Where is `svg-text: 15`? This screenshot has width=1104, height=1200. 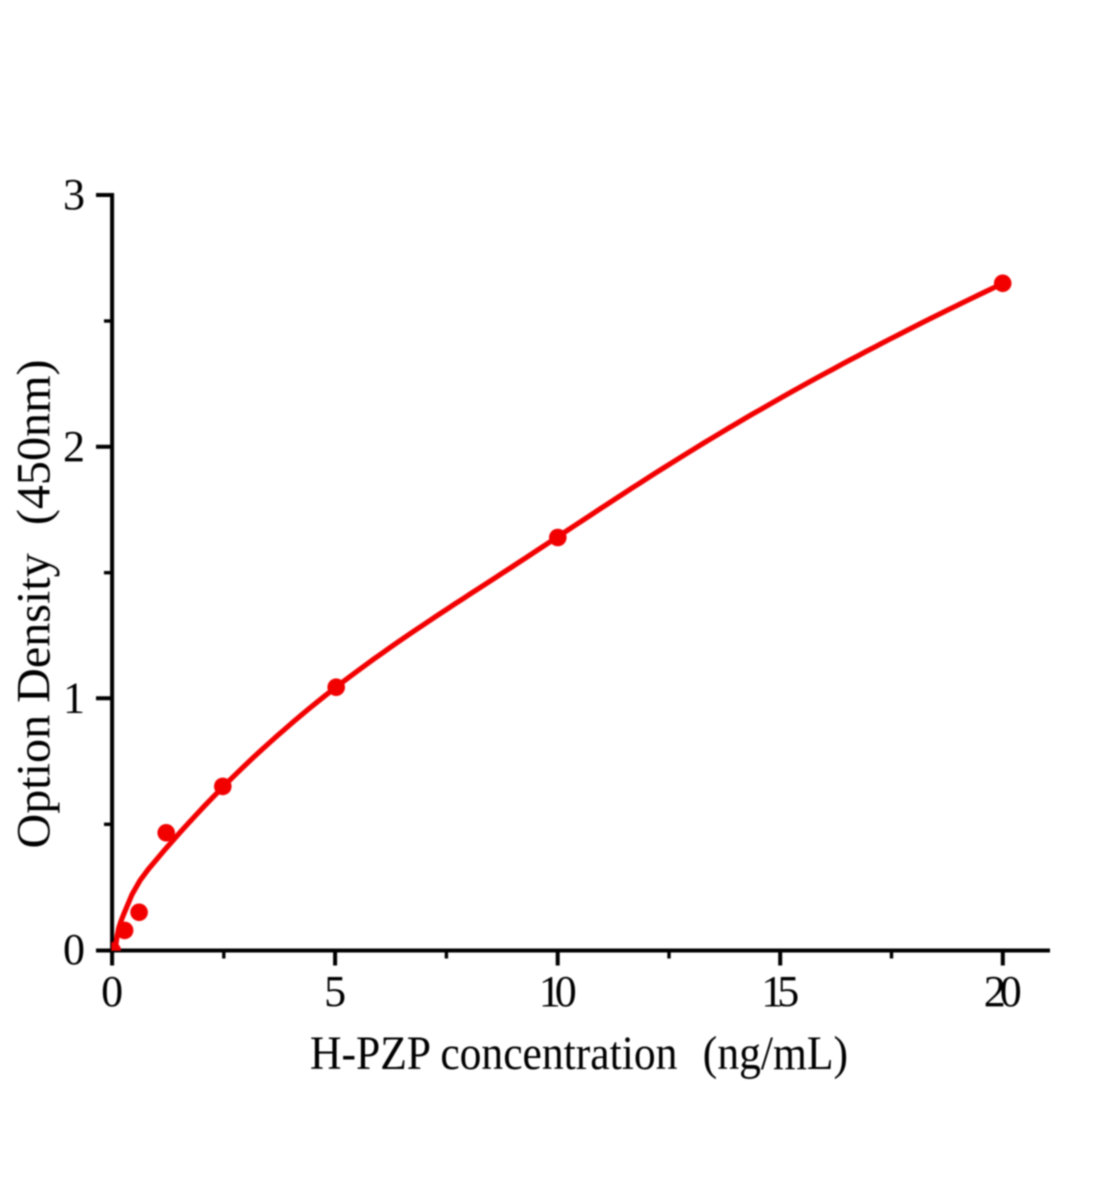 svg-text: 15 is located at coordinates (780, 991).